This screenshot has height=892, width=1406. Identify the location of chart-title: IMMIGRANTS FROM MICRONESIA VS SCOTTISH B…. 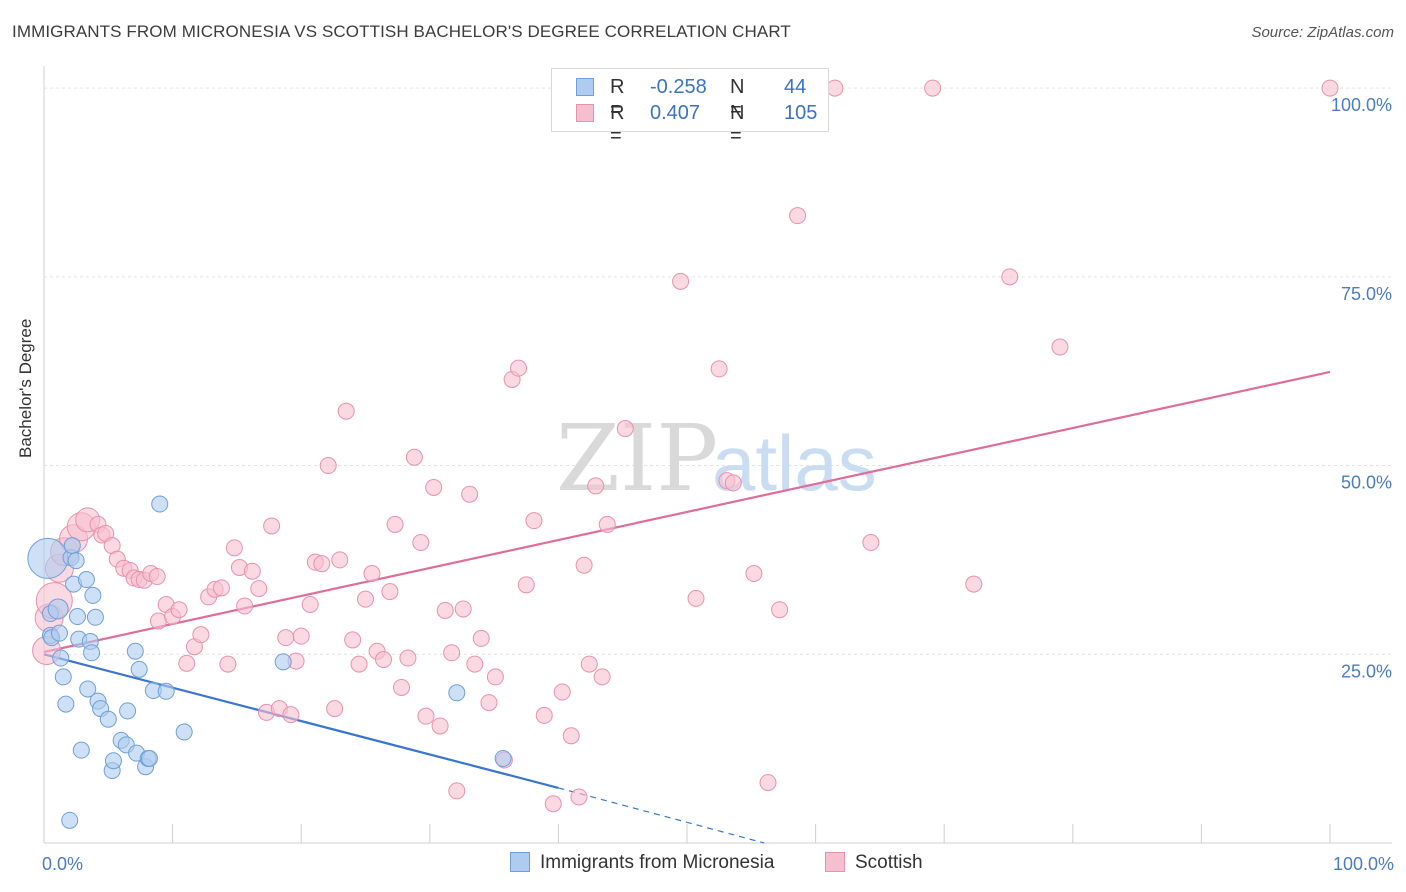
(401, 31).